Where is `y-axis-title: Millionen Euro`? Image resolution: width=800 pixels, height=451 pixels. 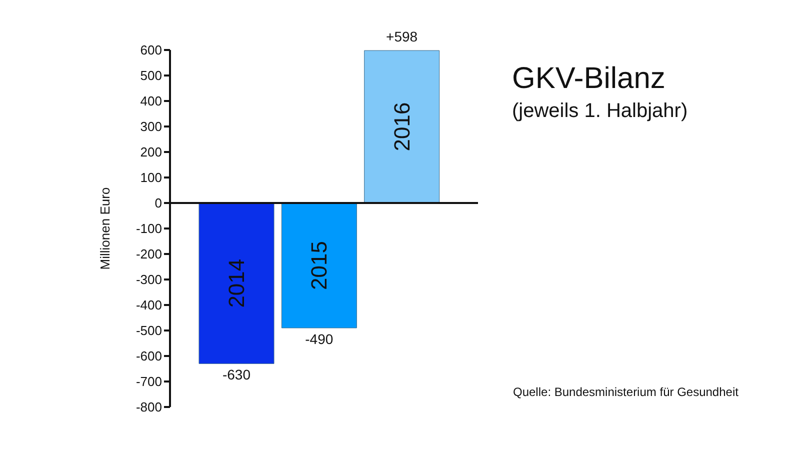 y-axis-title: Millionen Euro is located at coordinates (105, 228).